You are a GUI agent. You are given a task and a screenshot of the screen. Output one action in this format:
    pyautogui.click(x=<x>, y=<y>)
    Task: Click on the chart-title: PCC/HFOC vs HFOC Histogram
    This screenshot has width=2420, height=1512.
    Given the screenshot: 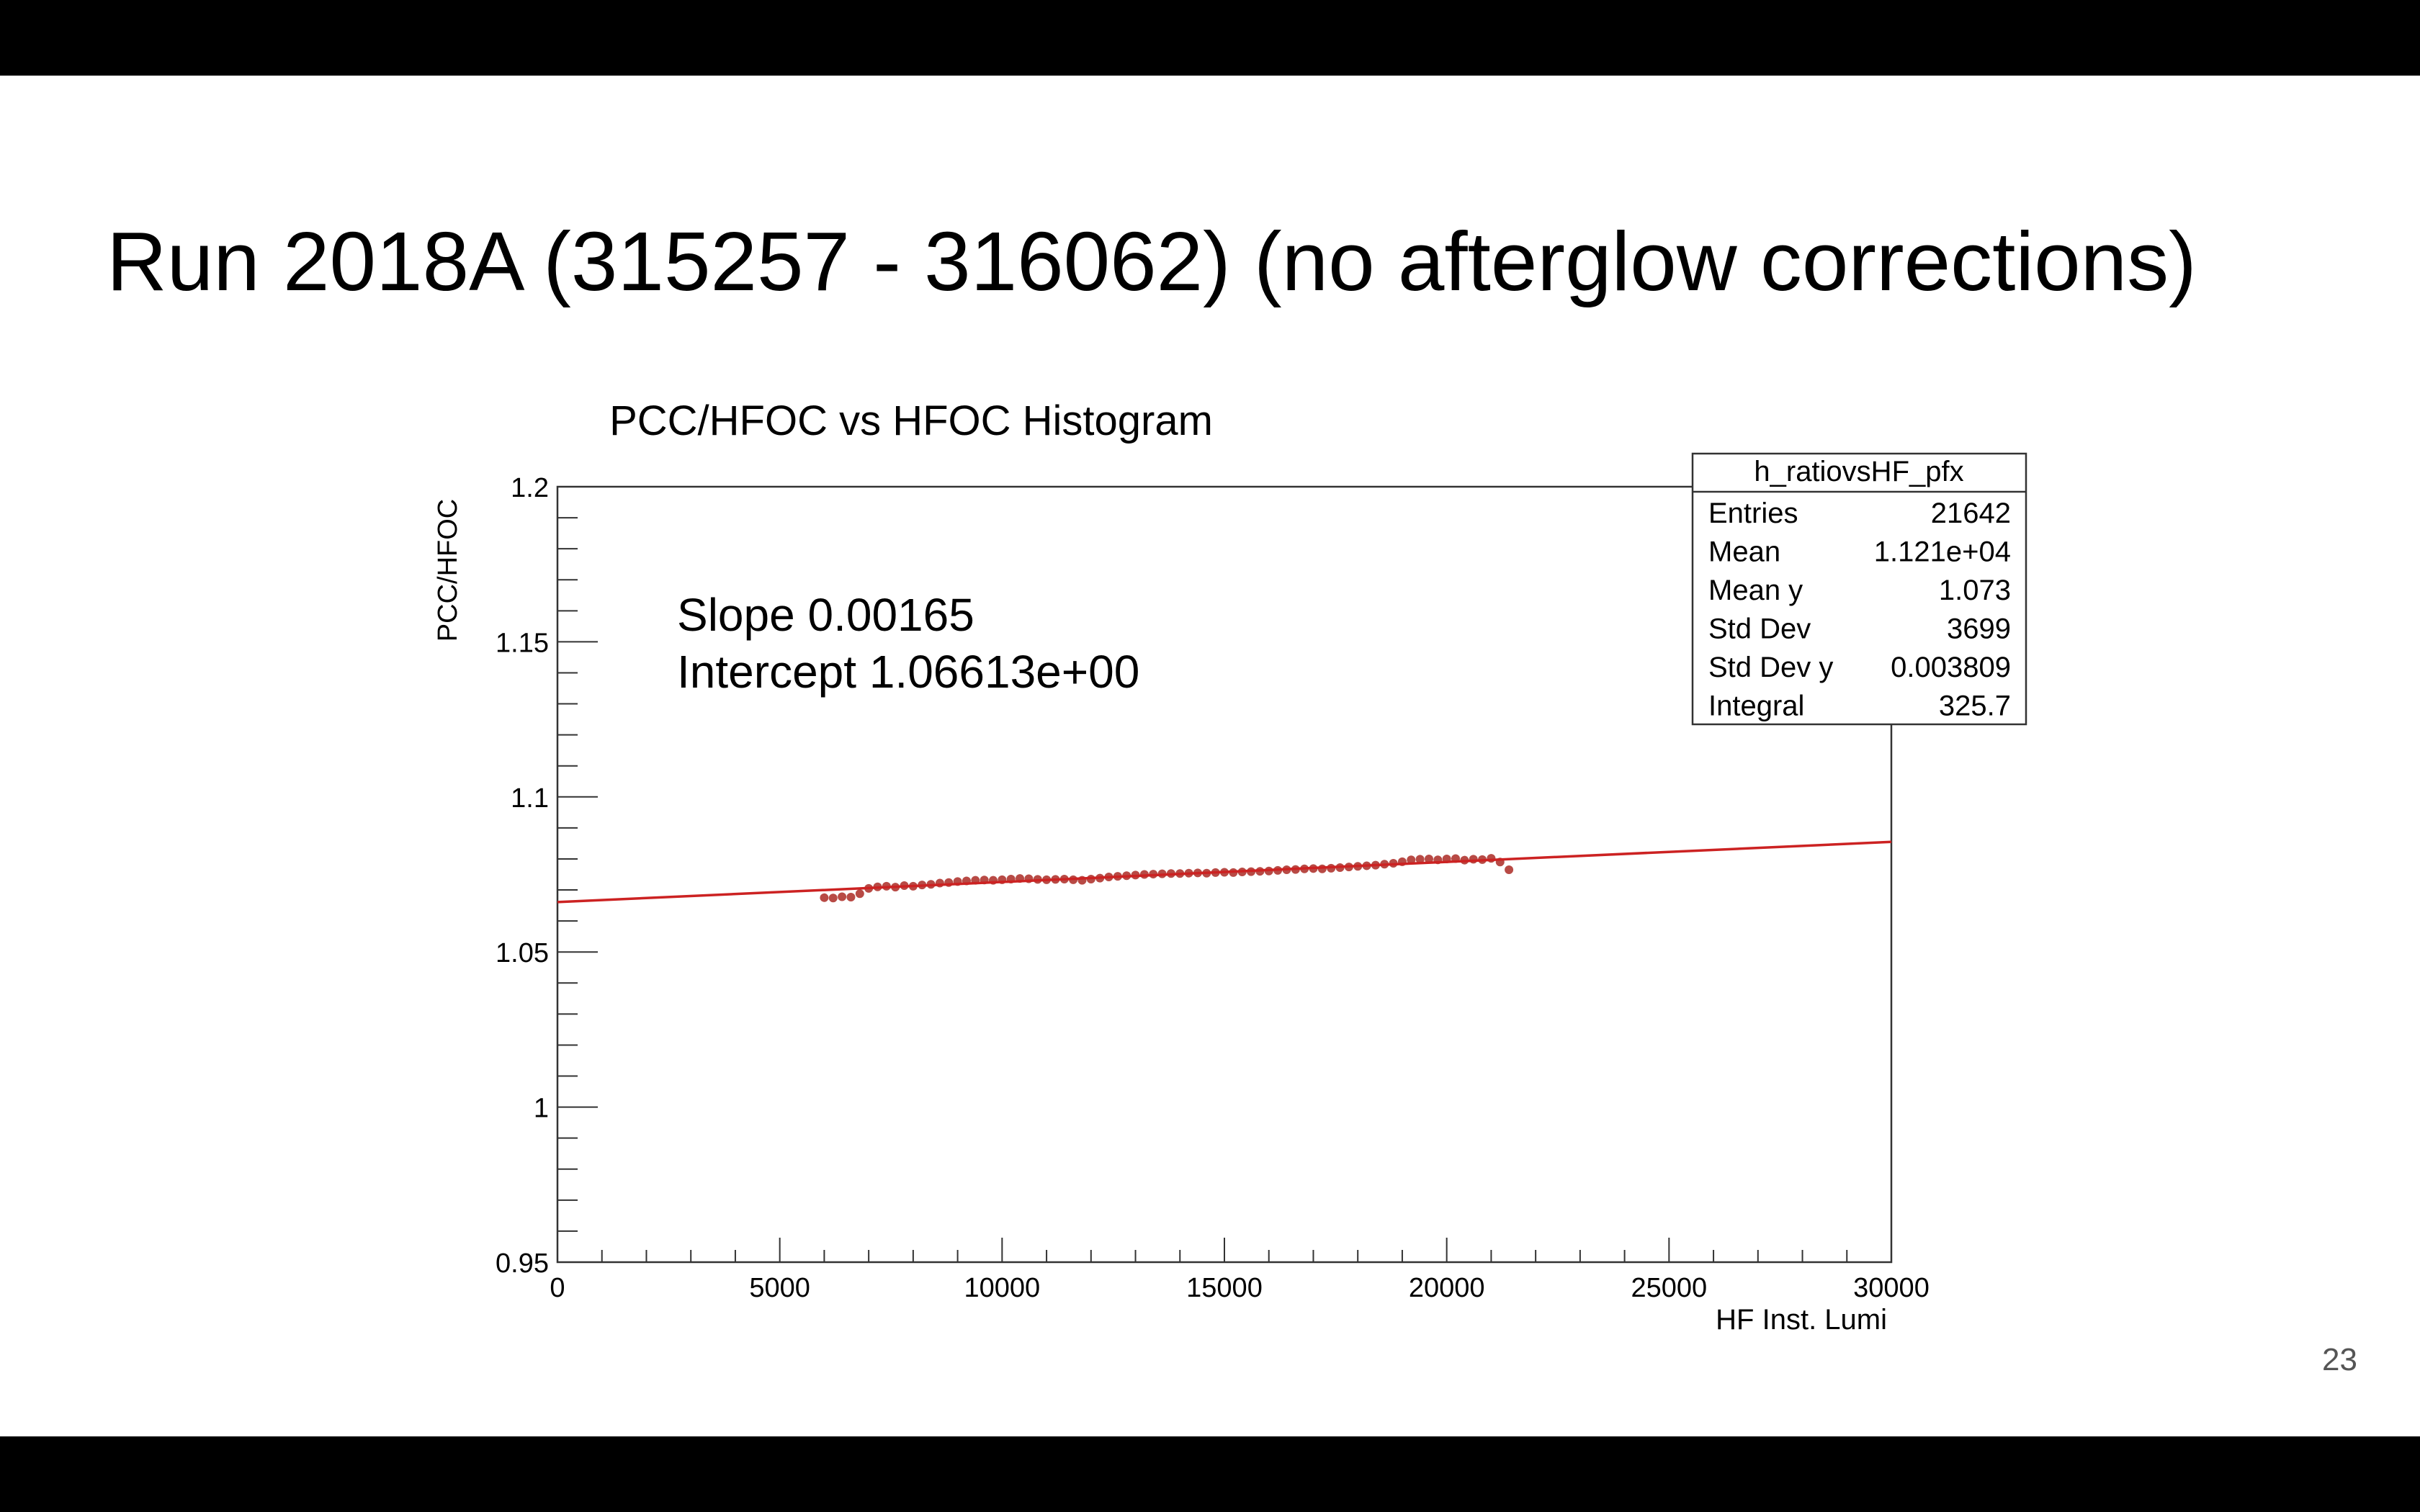 What is the action you would take?
    pyautogui.click(x=911, y=420)
    